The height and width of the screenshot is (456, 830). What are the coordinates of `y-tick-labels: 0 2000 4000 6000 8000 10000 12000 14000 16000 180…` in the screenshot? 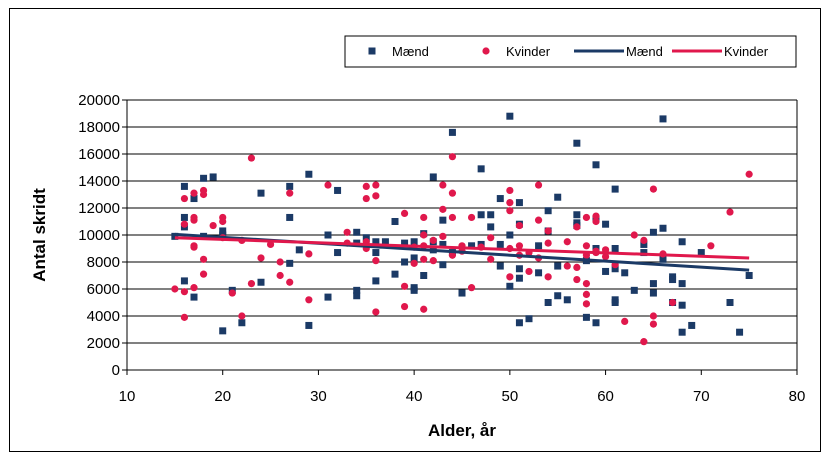 It's located at (102, 235).